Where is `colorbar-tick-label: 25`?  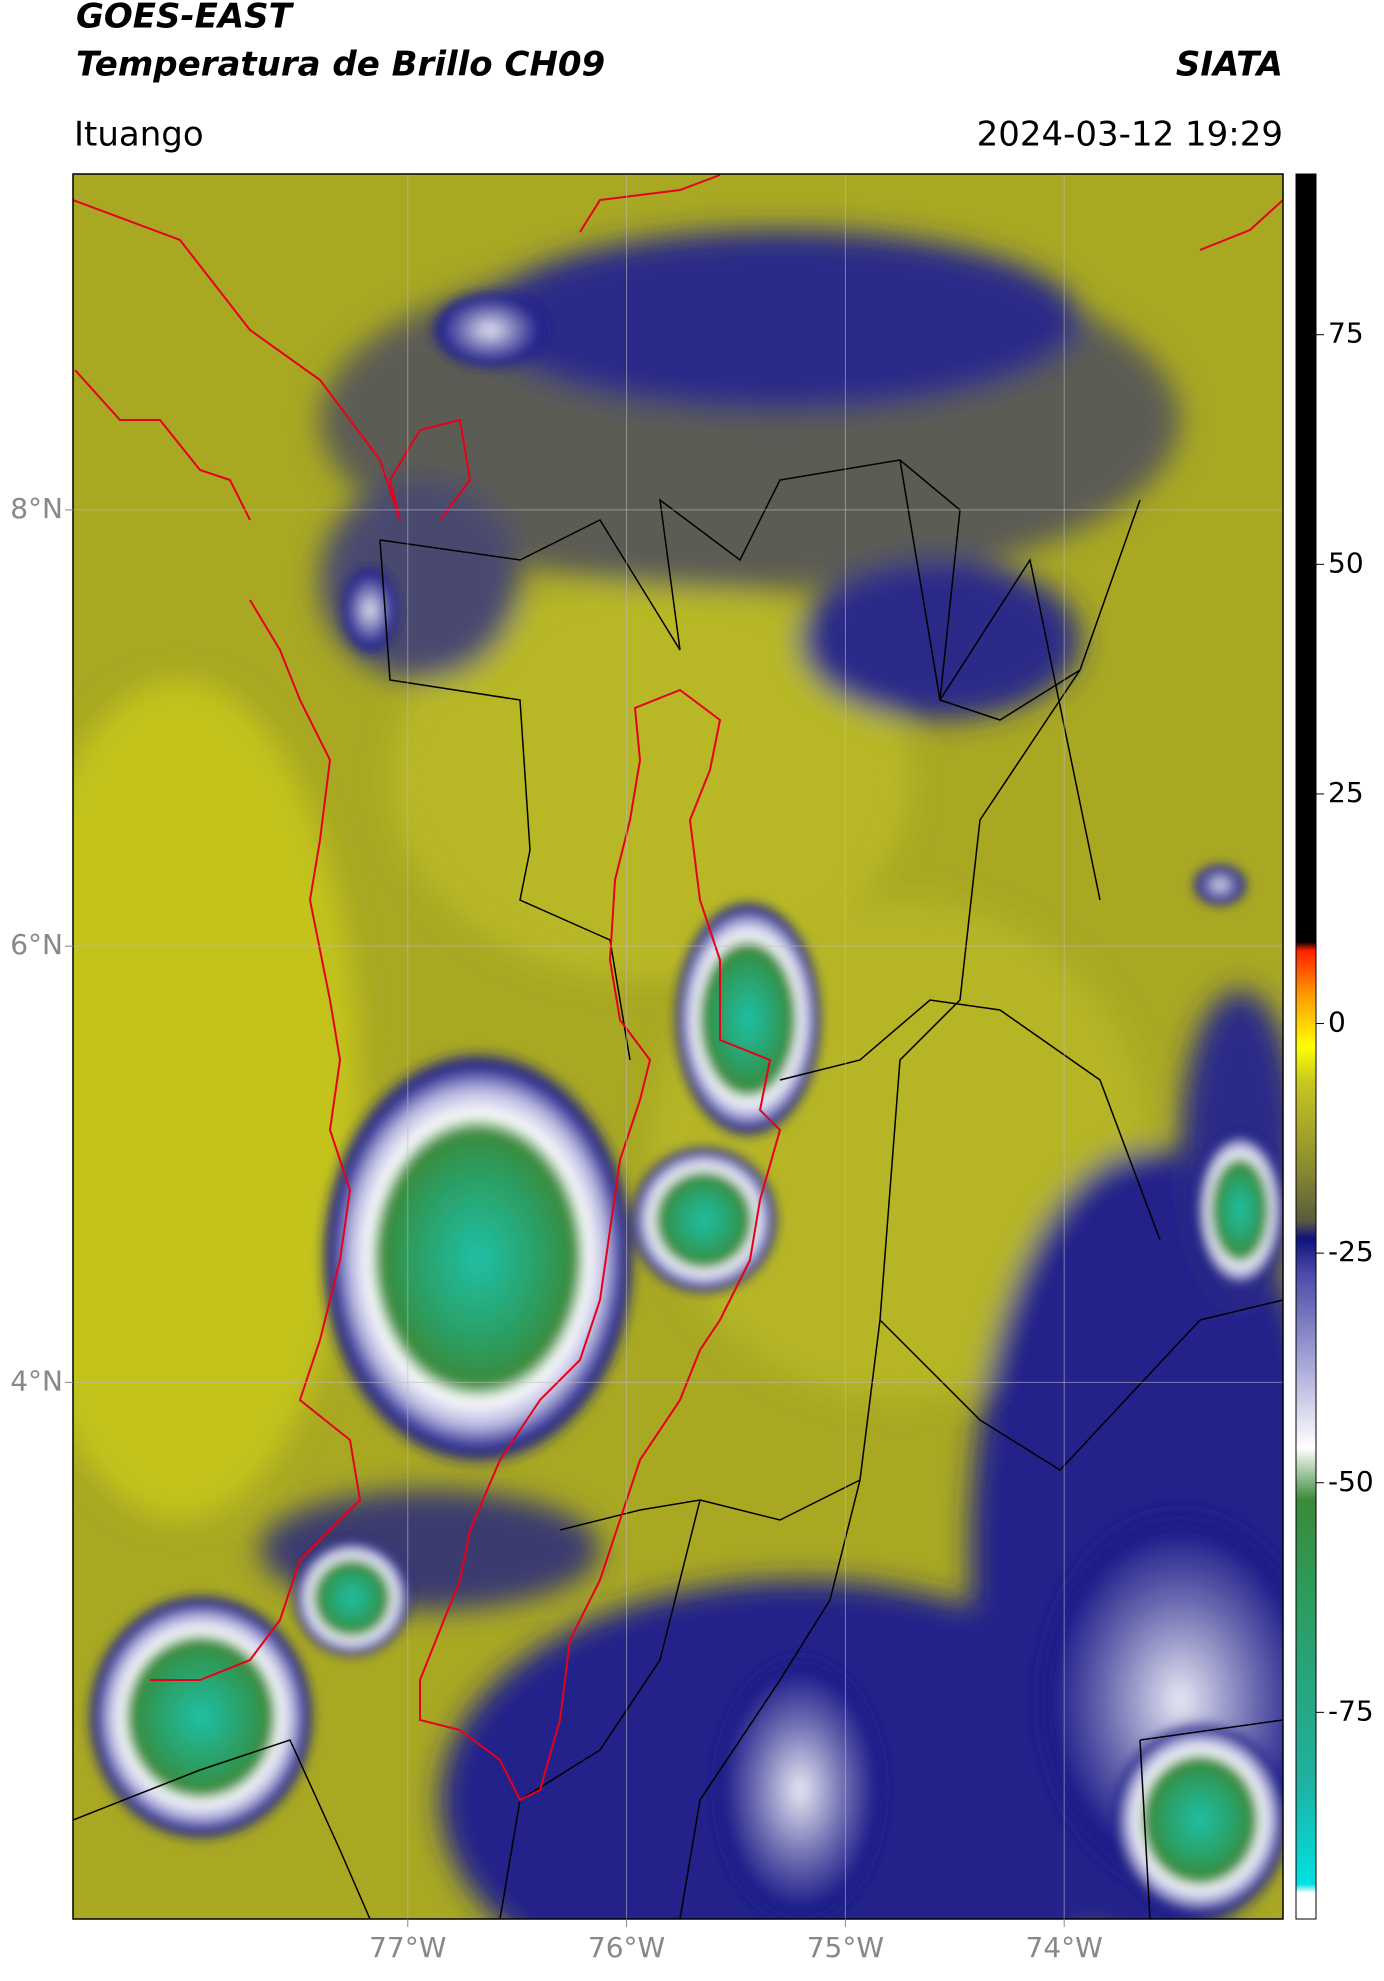 colorbar-tick-label: 25 is located at coordinates (1346, 792).